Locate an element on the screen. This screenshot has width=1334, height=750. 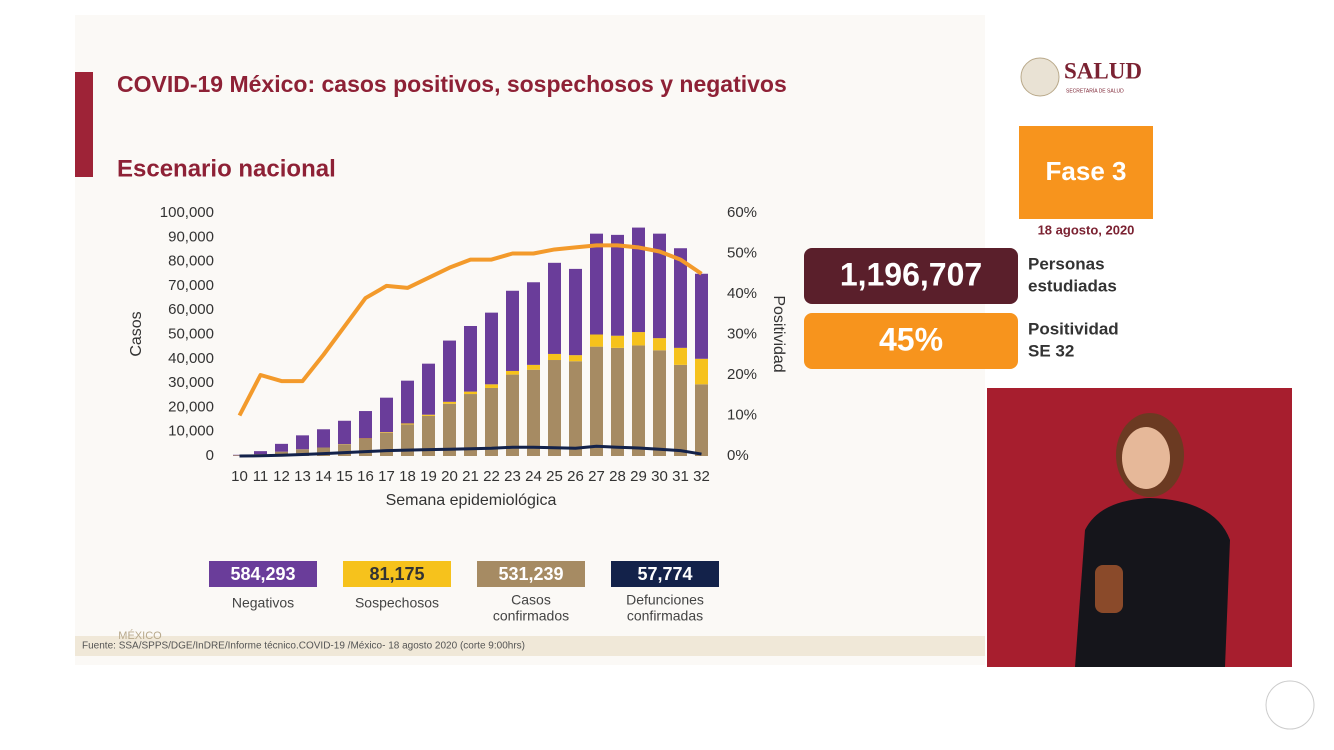
interpreter-hands is located at coordinates (1109, 589).